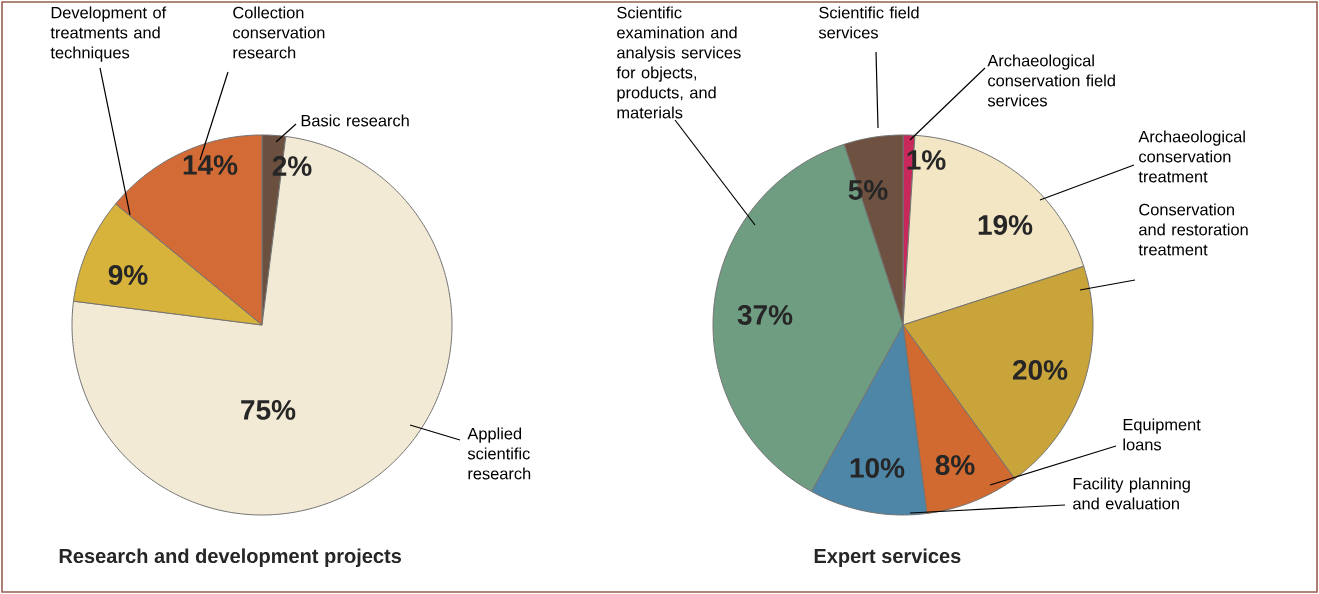  I want to click on slice-label: Scientific examination and analysis services for objects, products, and materials, so click(678, 62).